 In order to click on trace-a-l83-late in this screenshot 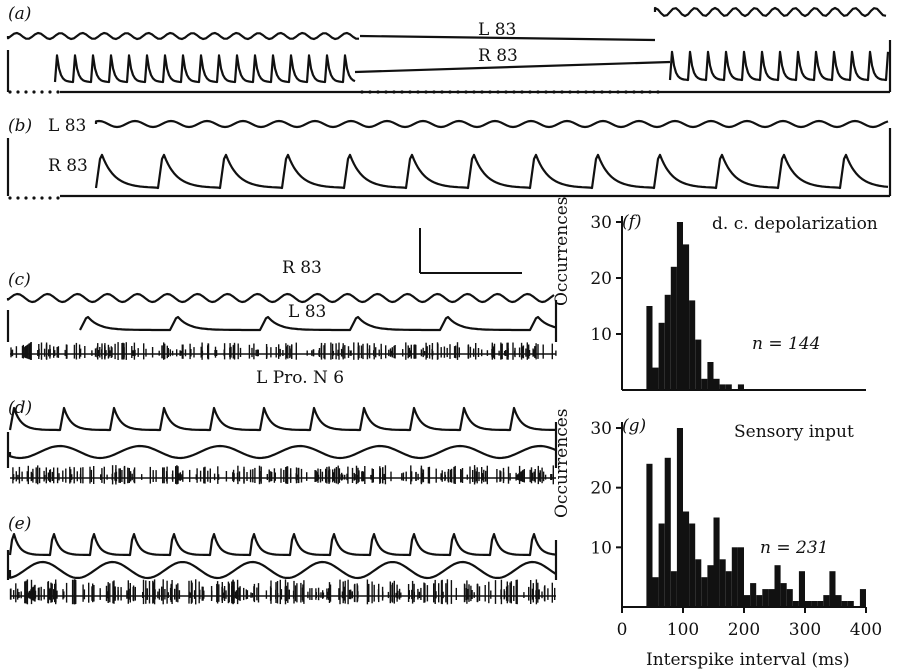, I will do `click(770, 12)`.